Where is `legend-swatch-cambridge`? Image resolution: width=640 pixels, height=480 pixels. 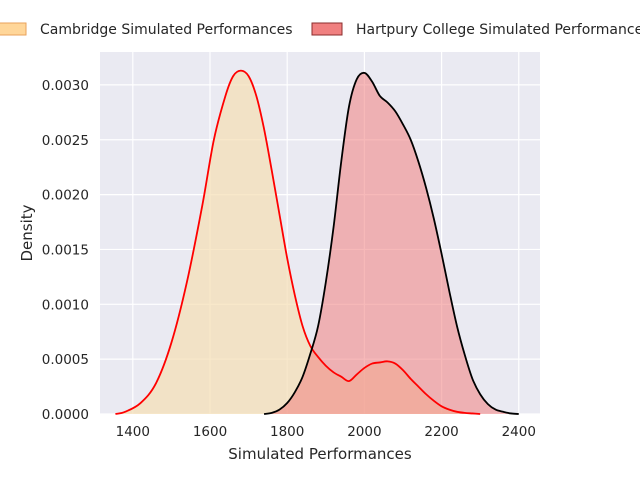
legend-swatch-cambridge is located at coordinates (13, 29).